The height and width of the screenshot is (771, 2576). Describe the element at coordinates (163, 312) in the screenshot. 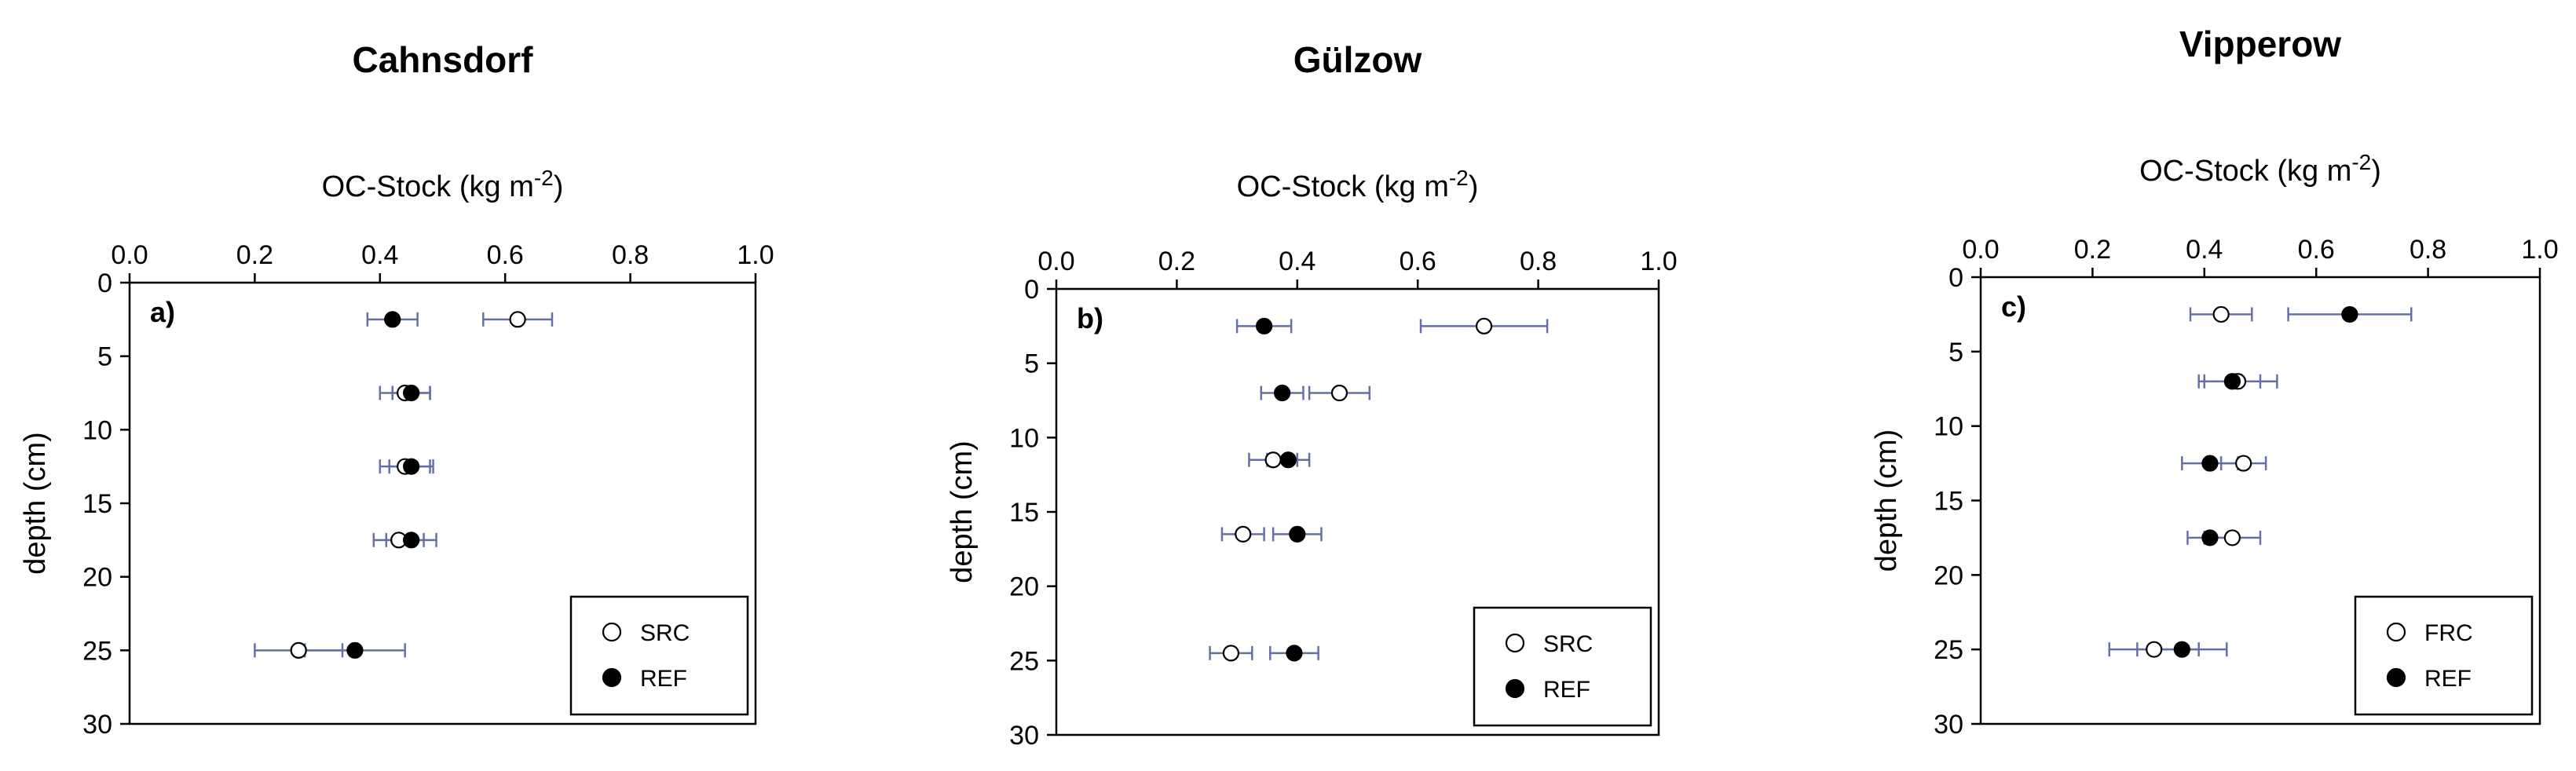

I see `panel-label: a)` at that location.